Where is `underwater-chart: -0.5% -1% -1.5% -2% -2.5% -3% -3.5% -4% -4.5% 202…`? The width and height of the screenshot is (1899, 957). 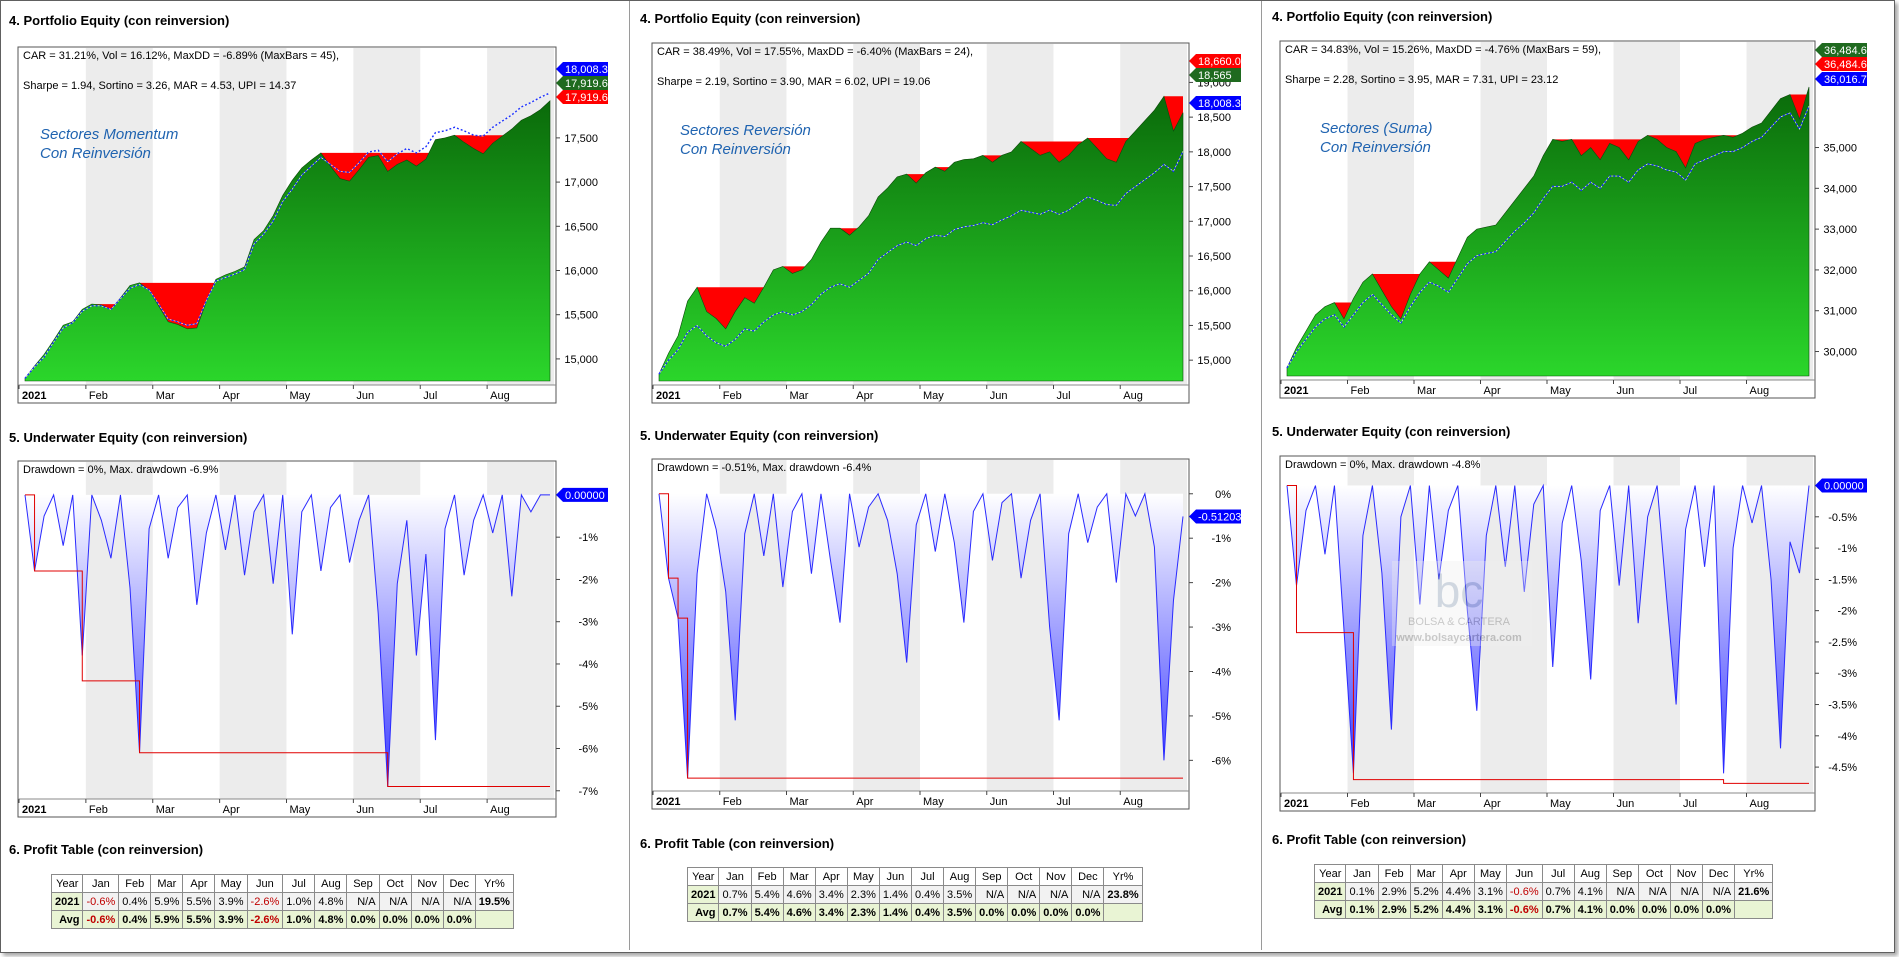
underwater-chart: -0.5% -1% -1.5% -2% -2.5% -3% -3.5% -4% -4.5% 202… is located at coordinates (1573, 633).